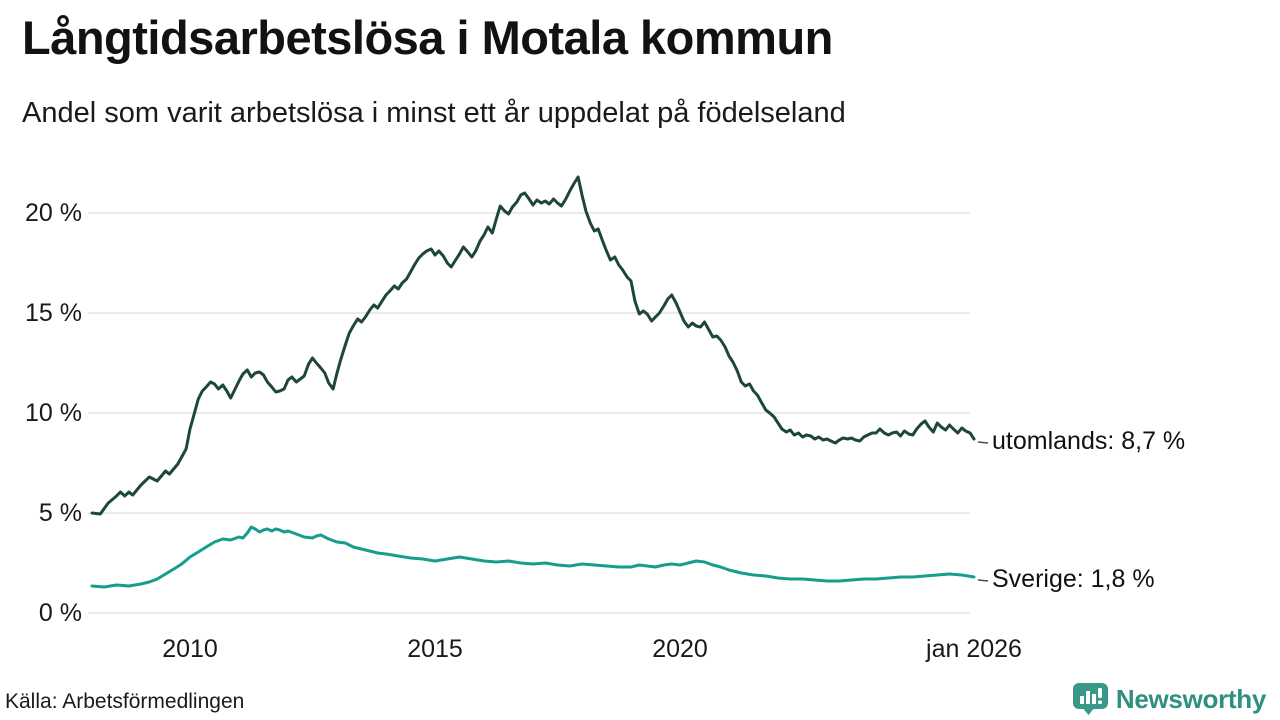  Describe the element at coordinates (60, 513) in the screenshot. I see `y-tick-label: 5 %` at that location.